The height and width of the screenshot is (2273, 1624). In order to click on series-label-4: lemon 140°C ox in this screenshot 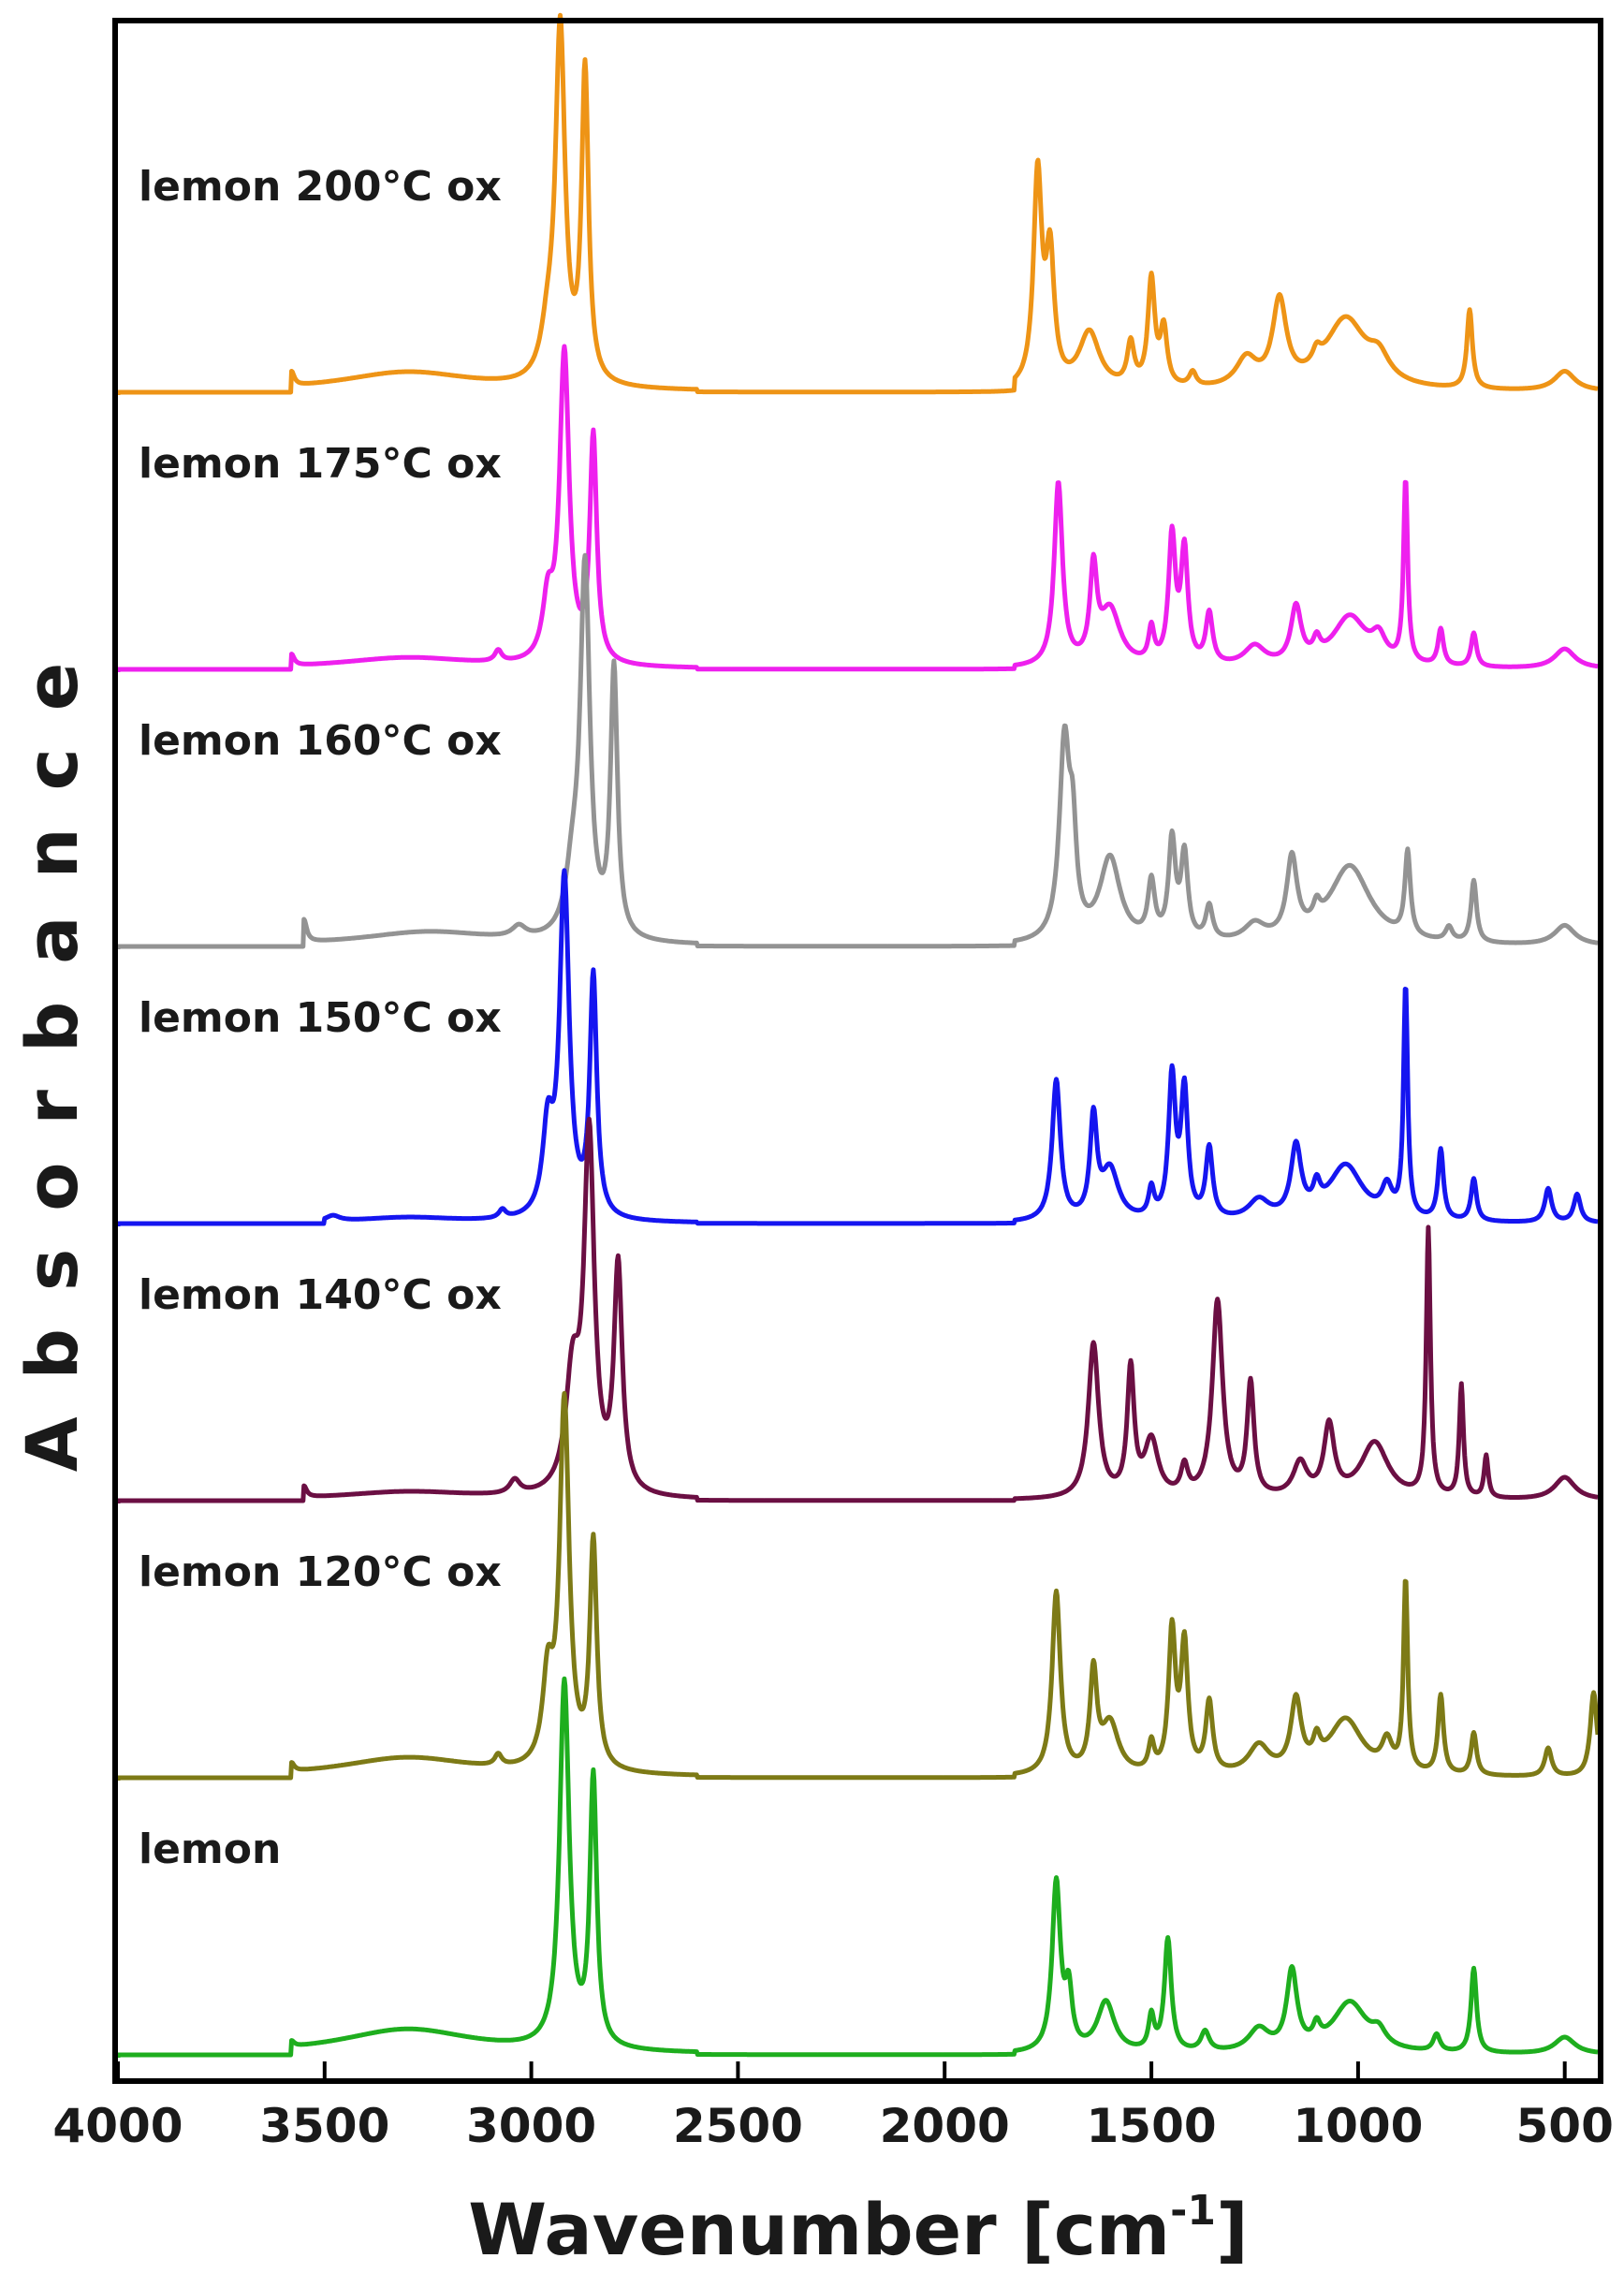, I will do `click(320, 1295)`.